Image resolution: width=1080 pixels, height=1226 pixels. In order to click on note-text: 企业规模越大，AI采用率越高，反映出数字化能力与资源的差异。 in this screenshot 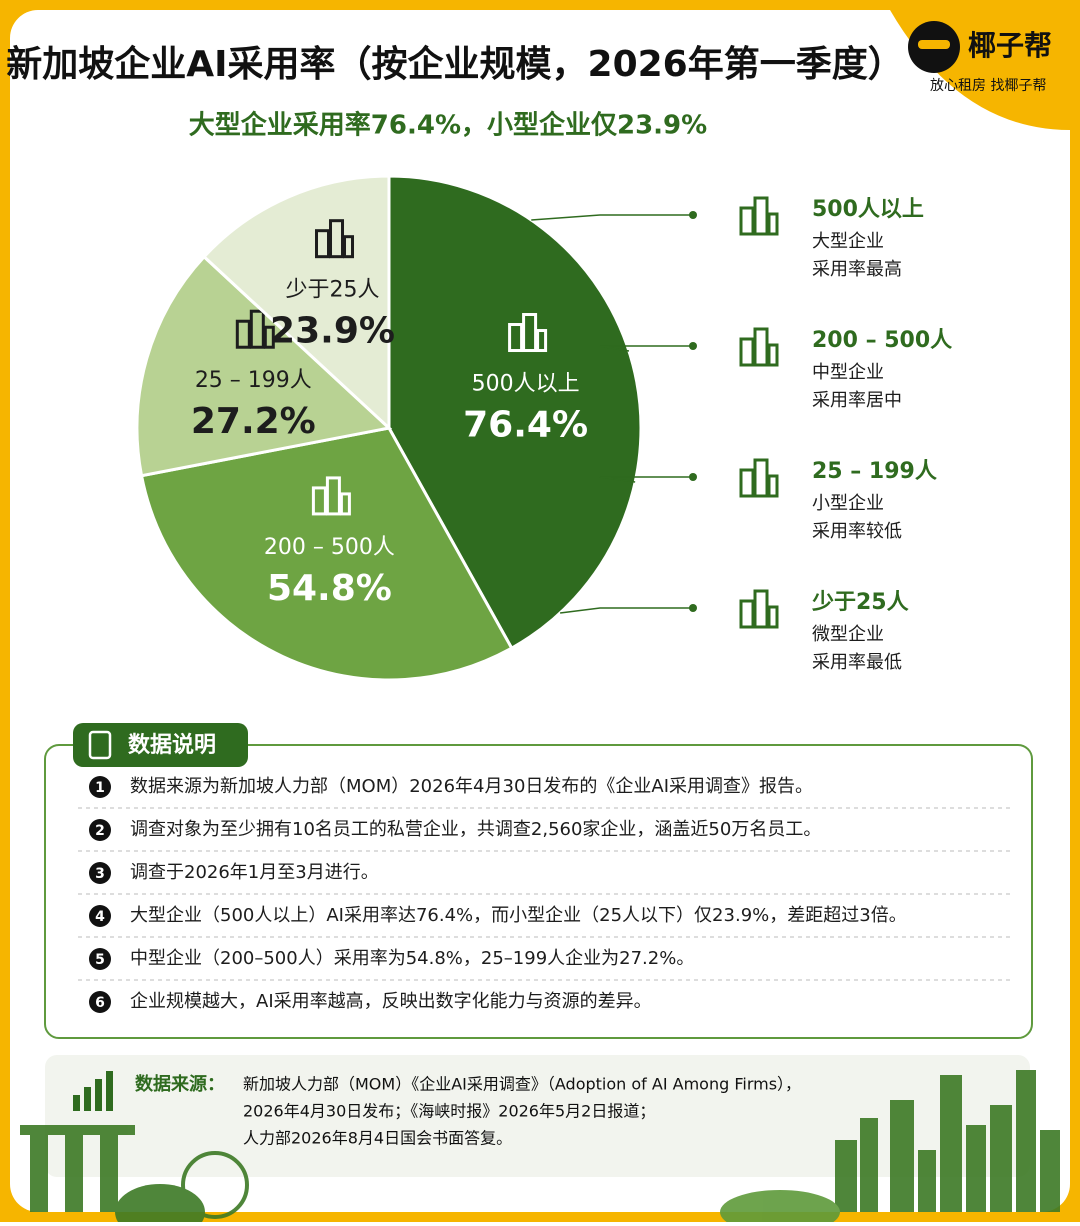, I will do `click(391, 1001)`.